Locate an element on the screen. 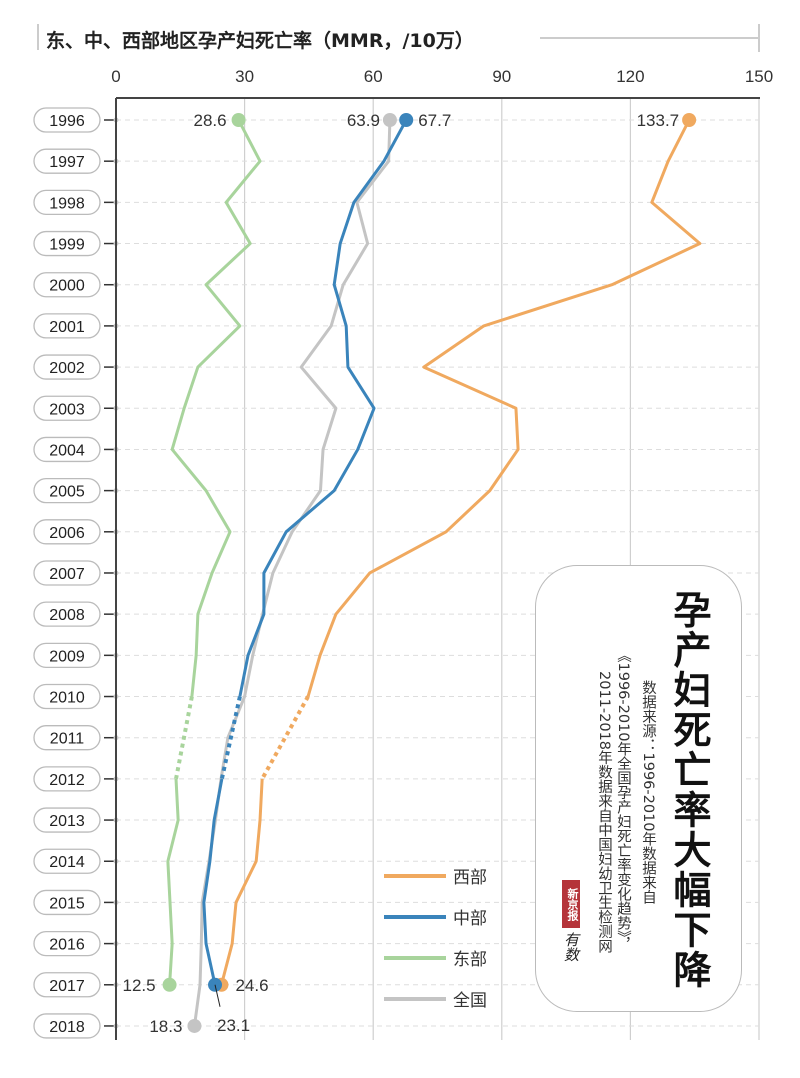  y-tick-label: 1998 is located at coordinates (67, 203).